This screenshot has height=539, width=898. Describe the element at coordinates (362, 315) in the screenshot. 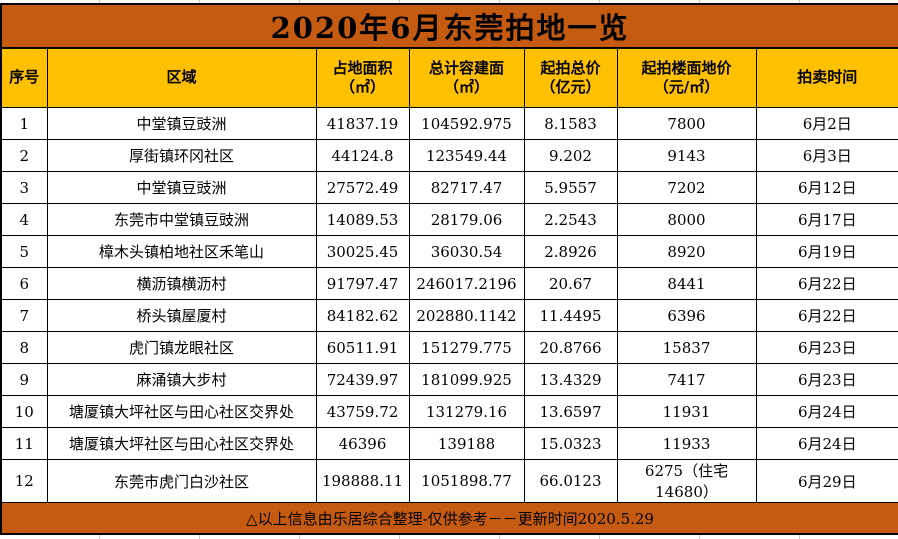

I see `cell-land-area: 84182.62` at that location.